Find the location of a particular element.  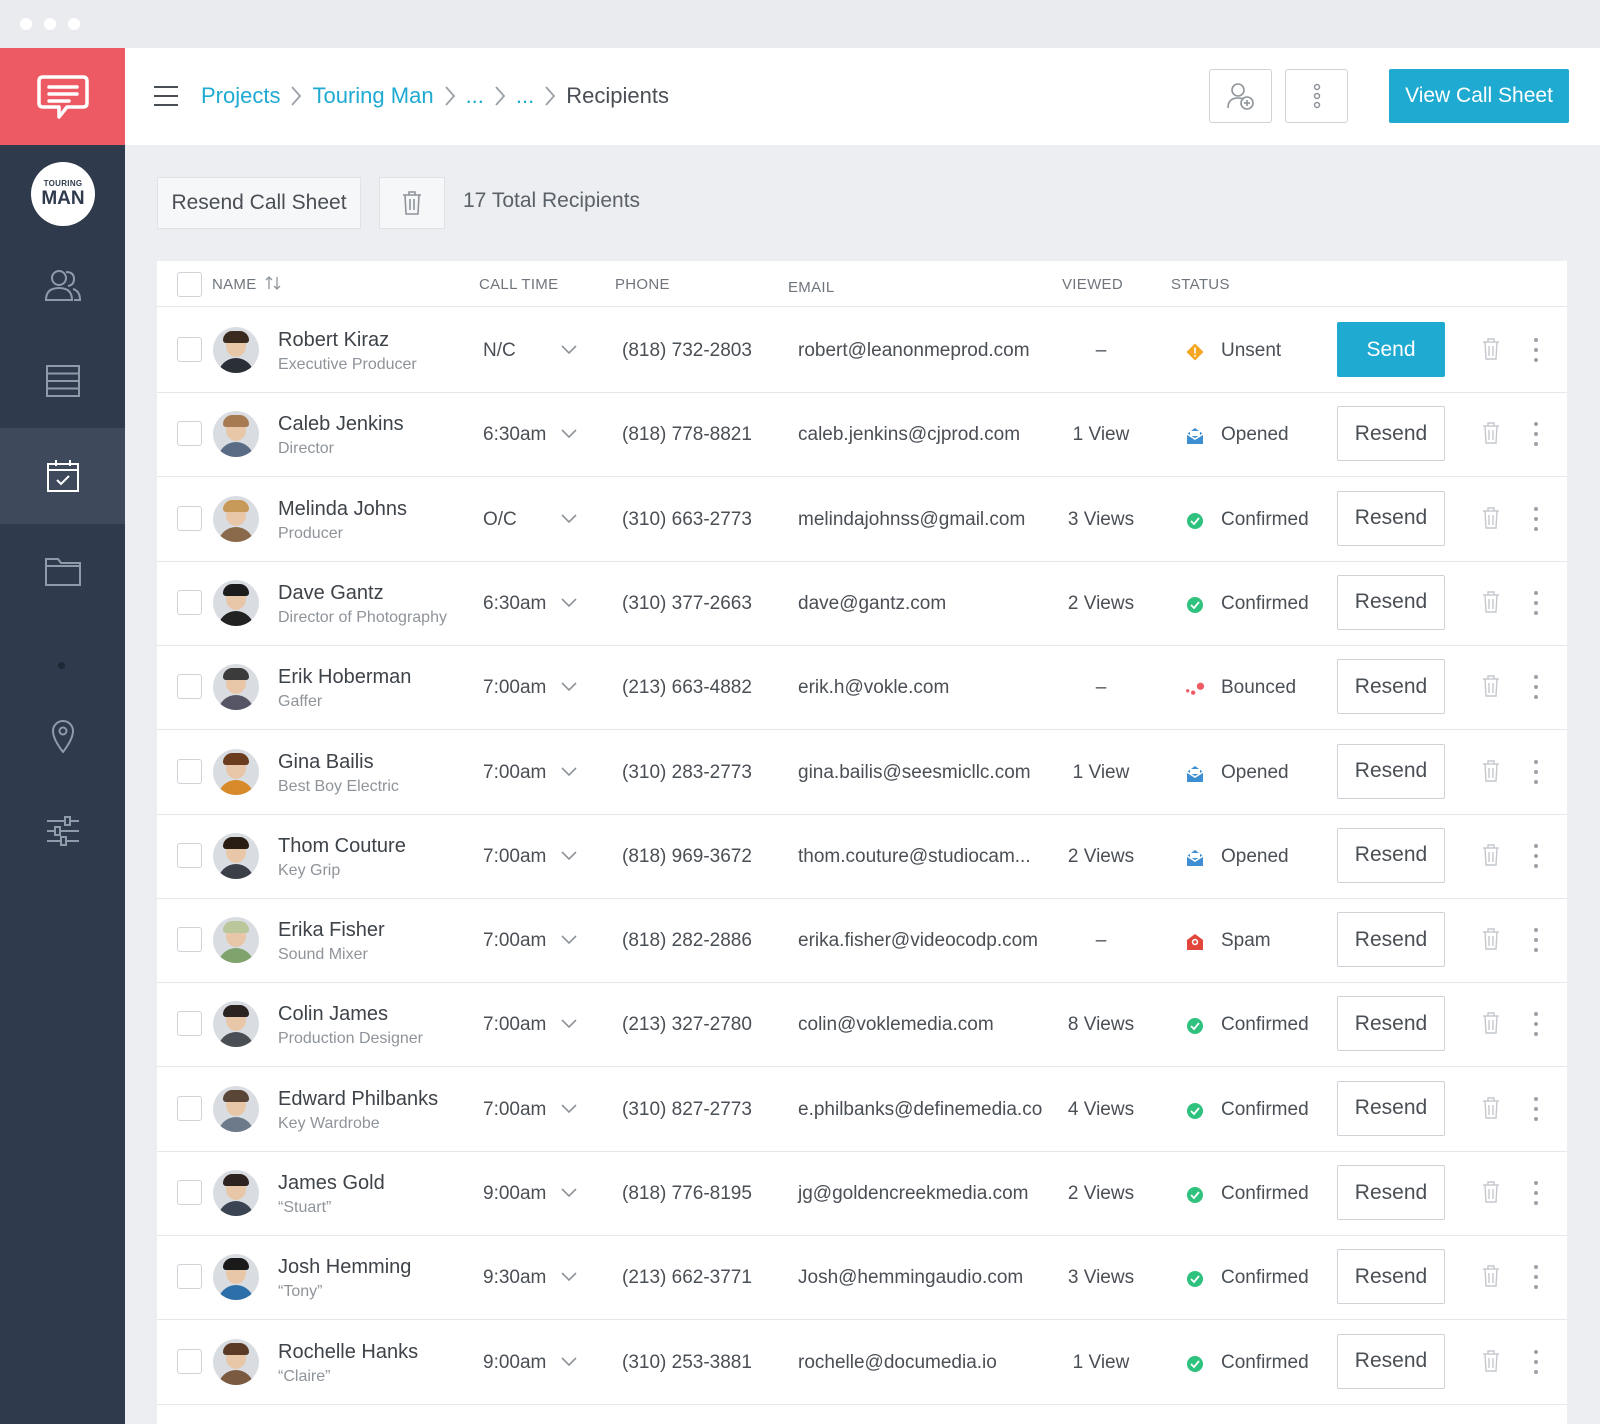

breadcrumb-projects: Projects is located at coordinates (241, 95).